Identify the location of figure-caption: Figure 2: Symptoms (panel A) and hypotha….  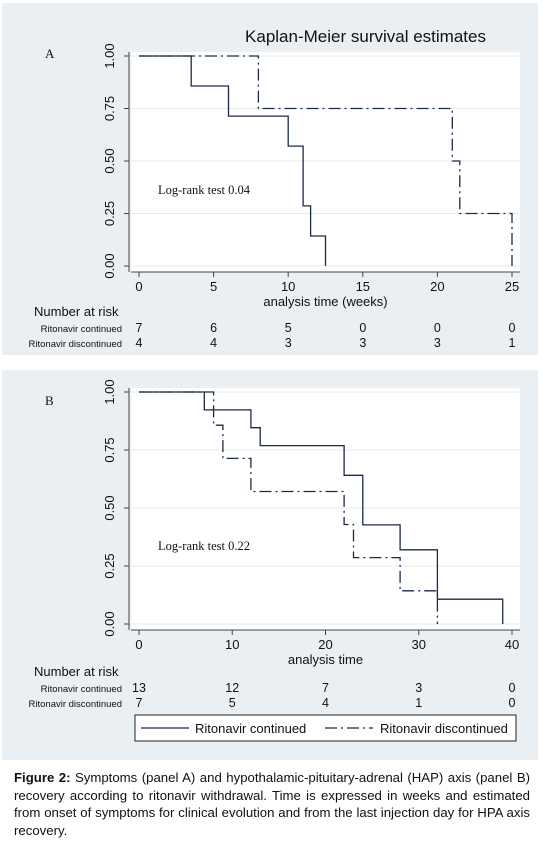
(272, 804).